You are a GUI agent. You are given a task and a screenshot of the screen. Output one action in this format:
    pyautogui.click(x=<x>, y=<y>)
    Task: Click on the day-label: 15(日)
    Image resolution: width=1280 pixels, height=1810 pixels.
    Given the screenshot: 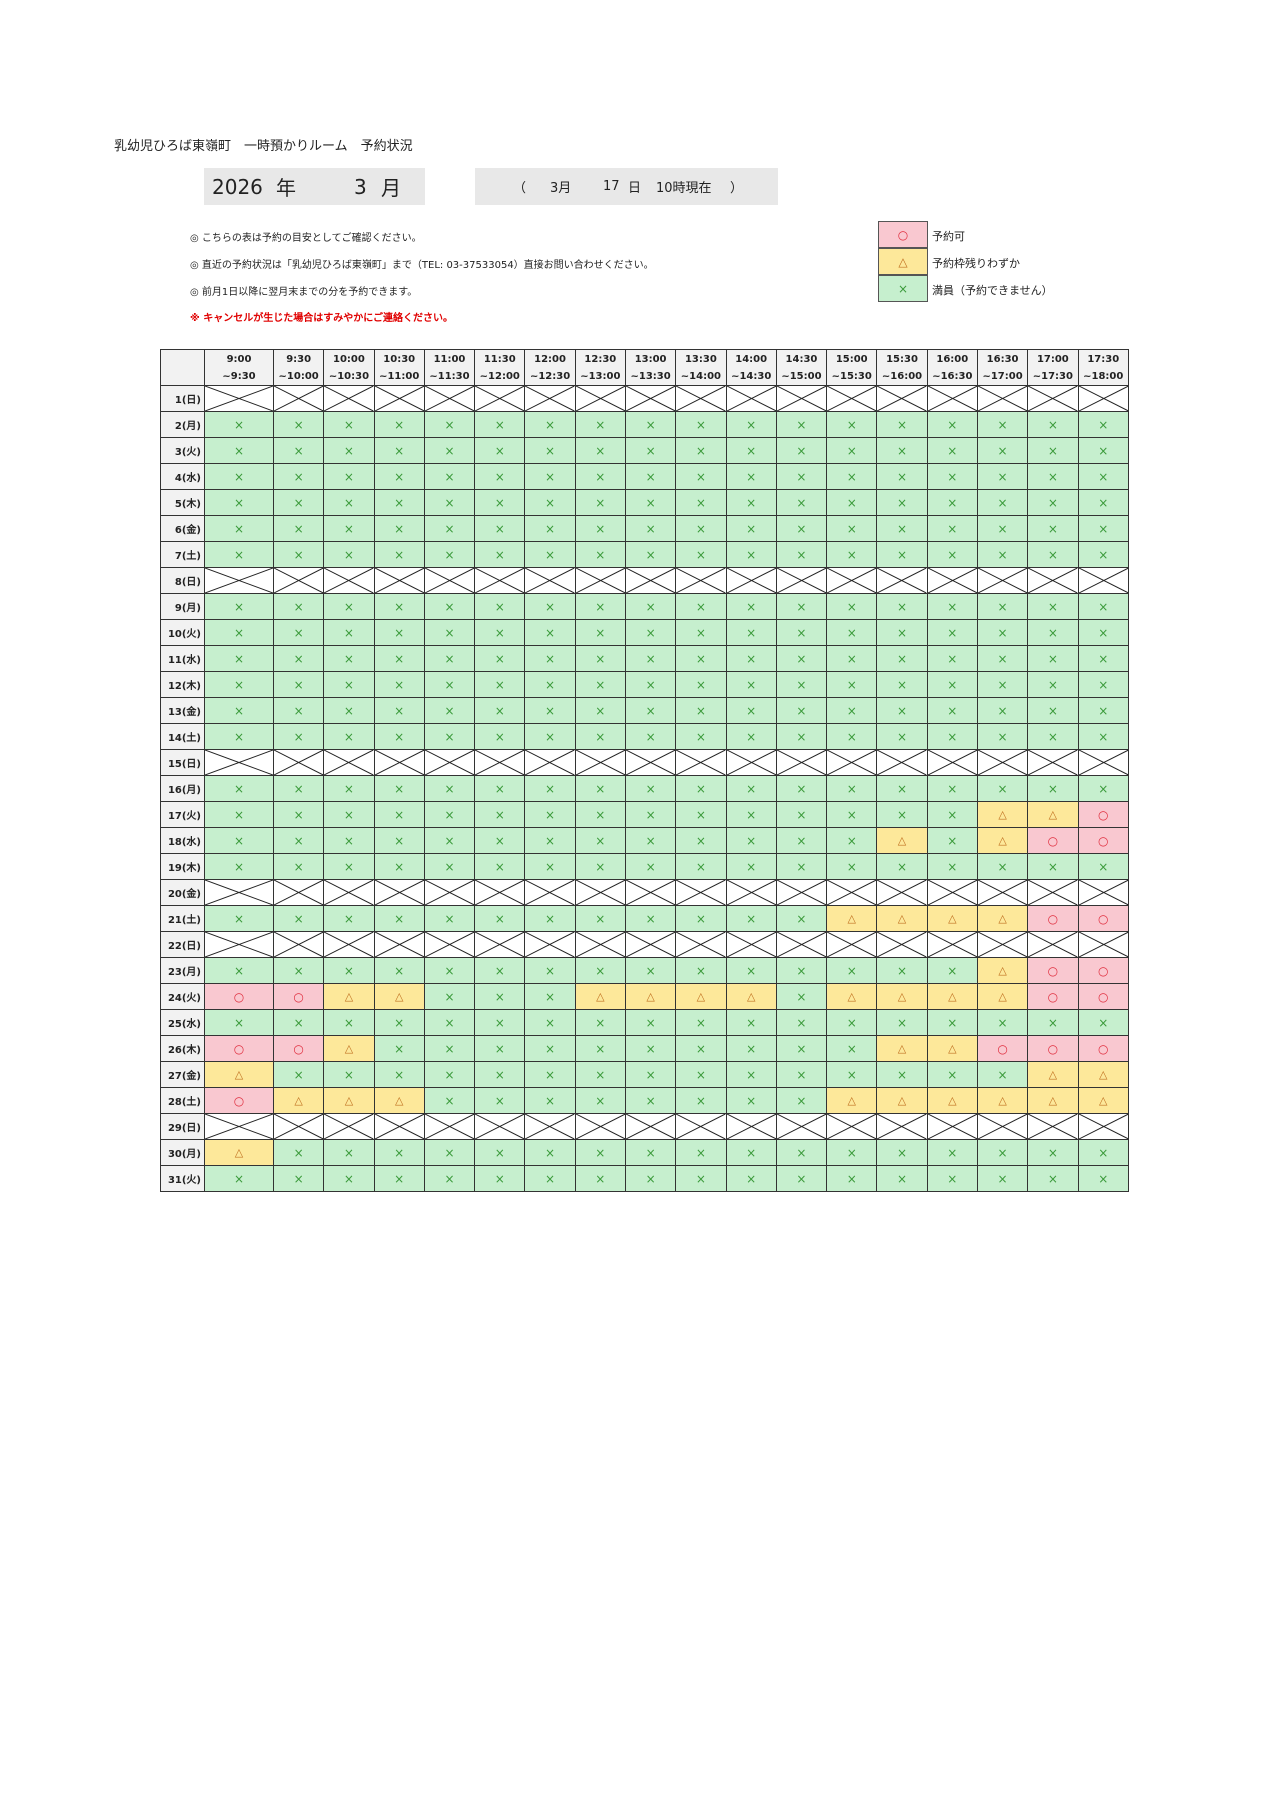 What is the action you would take?
    pyautogui.click(x=182, y=762)
    